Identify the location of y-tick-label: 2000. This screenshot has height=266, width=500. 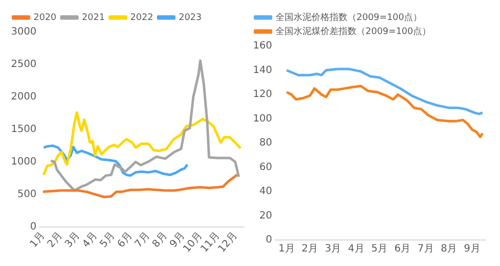
(23, 97).